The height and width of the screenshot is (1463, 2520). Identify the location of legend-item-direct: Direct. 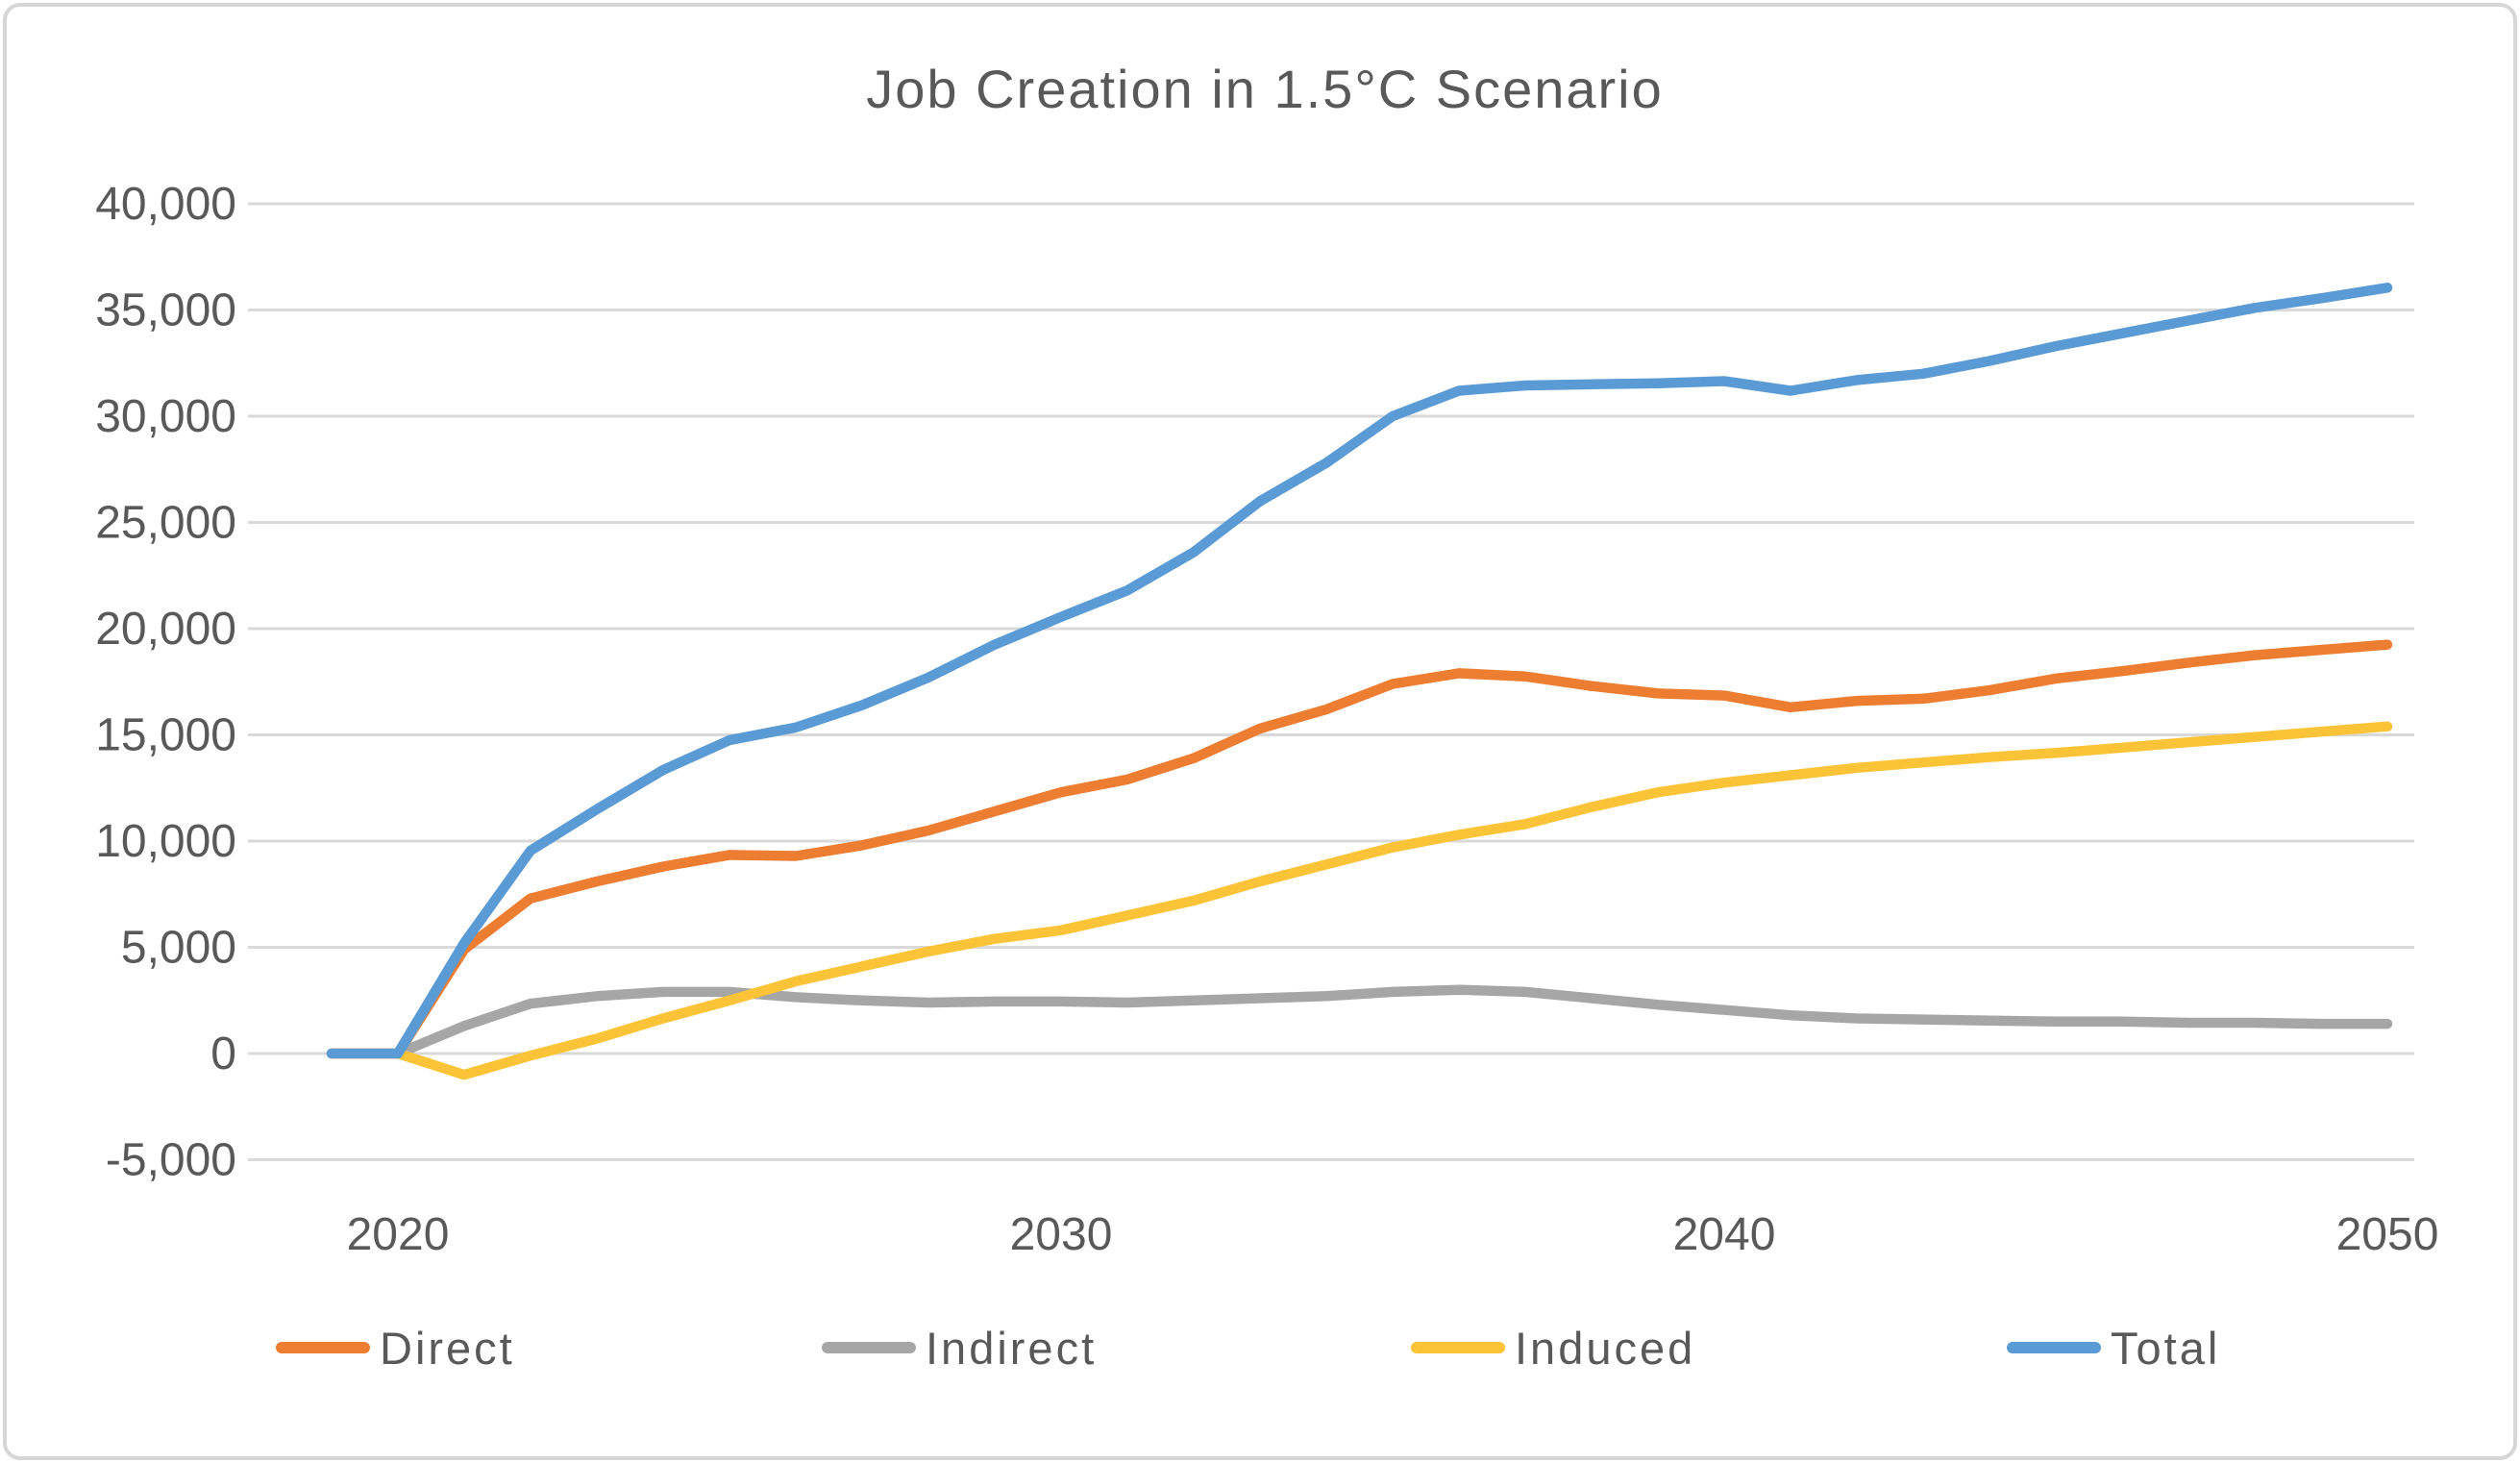
(396, 1348).